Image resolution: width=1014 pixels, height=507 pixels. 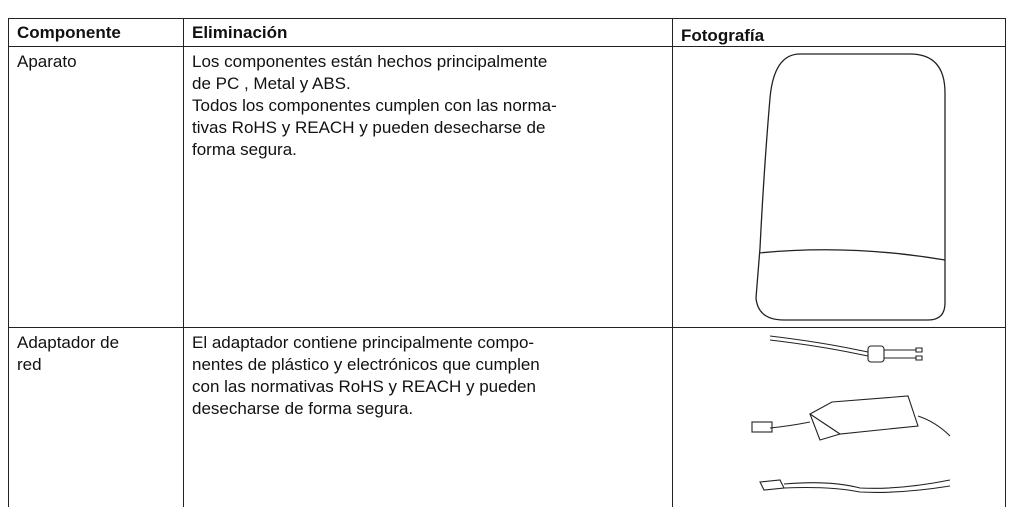 What do you see at coordinates (851, 414) in the screenshot?
I see `adapter-illustration` at bounding box center [851, 414].